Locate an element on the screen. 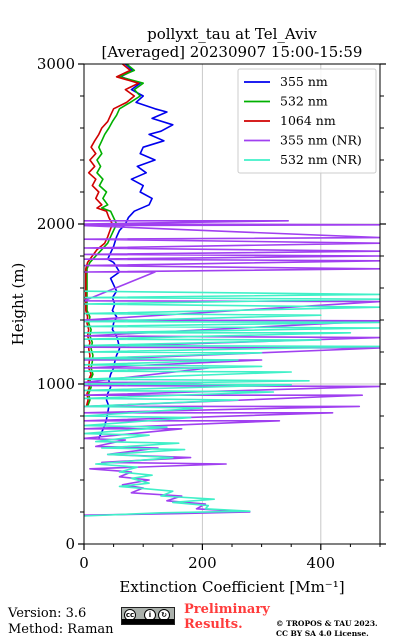  preliminary-line1: Preliminary is located at coordinates (227, 609).